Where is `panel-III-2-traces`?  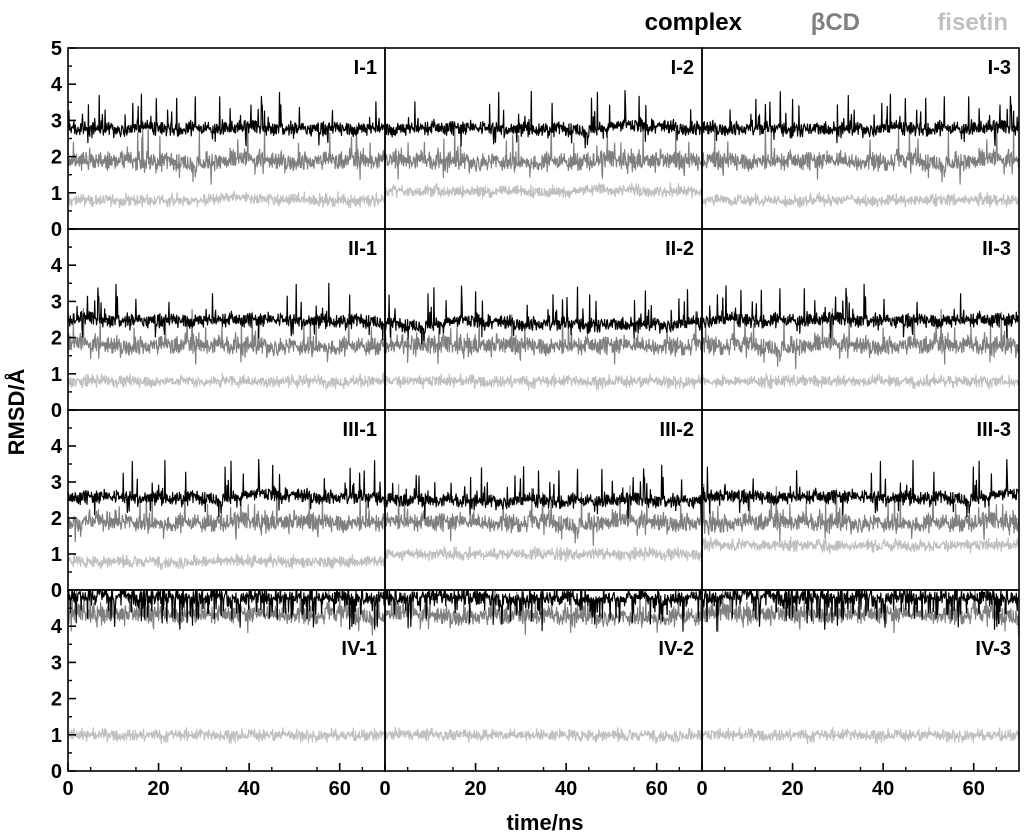
panel-III-2-traces is located at coordinates (543, 513).